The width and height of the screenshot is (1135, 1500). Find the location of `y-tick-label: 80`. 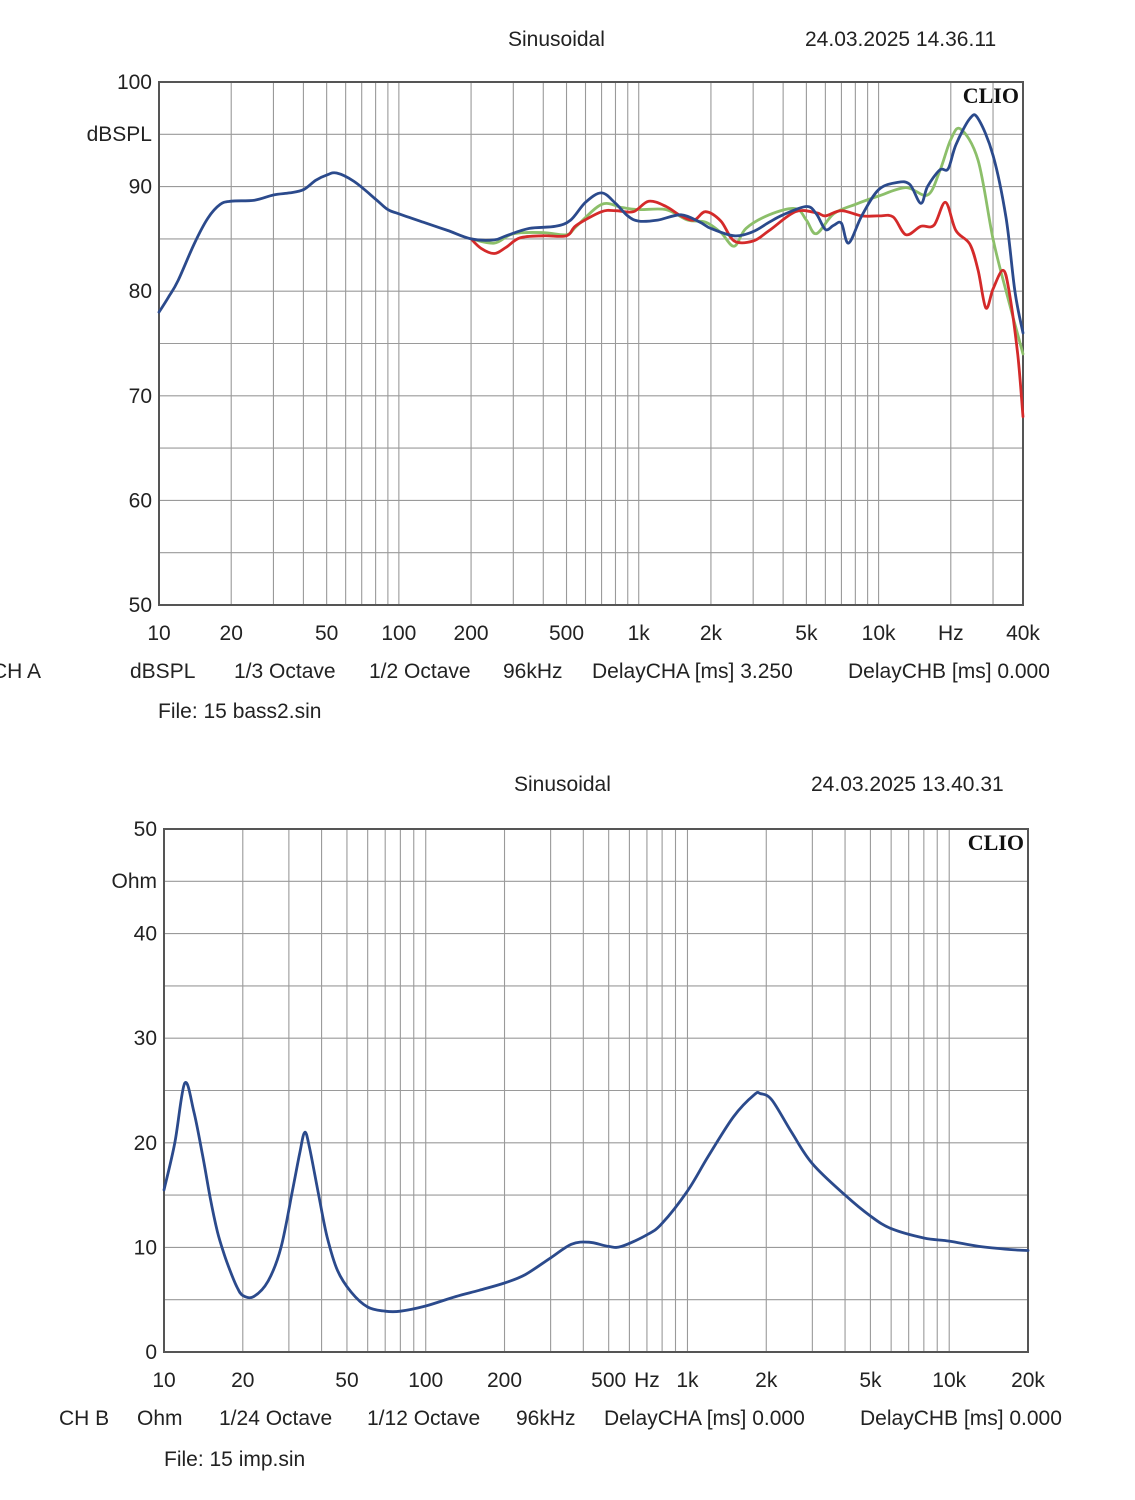

y-tick-label: 80 is located at coordinates (140, 291).